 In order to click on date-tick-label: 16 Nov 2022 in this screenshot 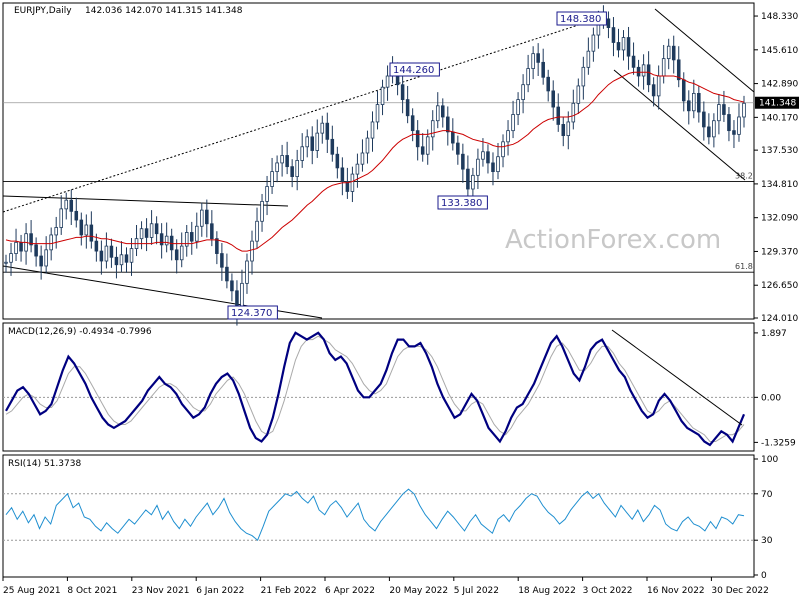, I will do `click(676, 591)`.